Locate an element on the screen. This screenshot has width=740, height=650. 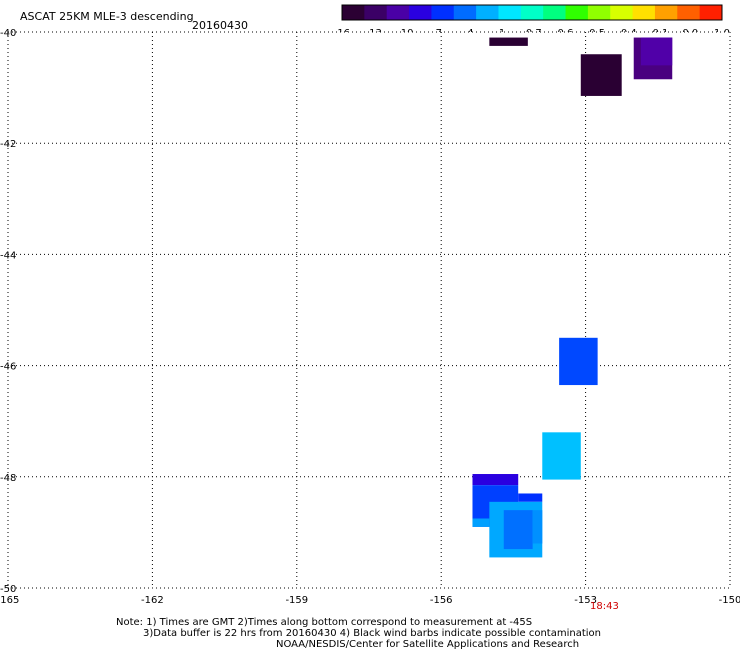
longitude-tick-label: -159 is located at coordinates (296, 600).